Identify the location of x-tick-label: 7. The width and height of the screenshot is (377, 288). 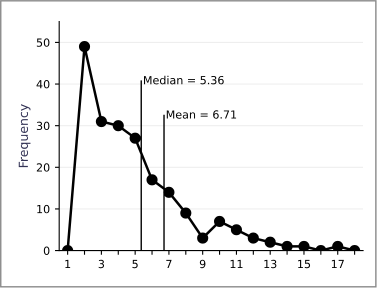
(169, 264).